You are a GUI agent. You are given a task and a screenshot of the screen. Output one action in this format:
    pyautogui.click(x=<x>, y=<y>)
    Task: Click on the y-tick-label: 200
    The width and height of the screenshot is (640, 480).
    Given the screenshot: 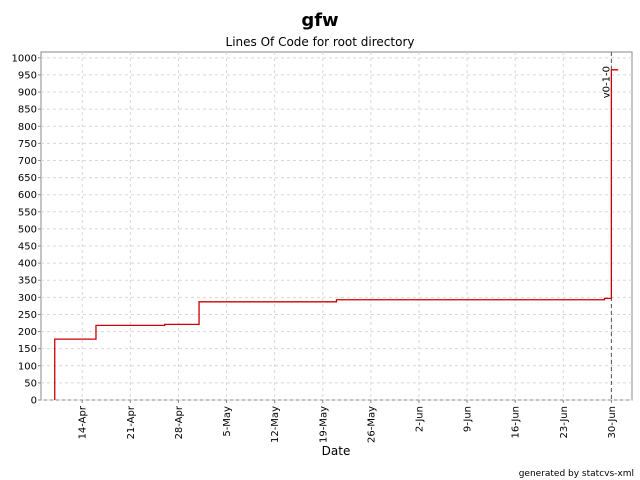 What is the action you would take?
    pyautogui.click(x=27, y=332)
    